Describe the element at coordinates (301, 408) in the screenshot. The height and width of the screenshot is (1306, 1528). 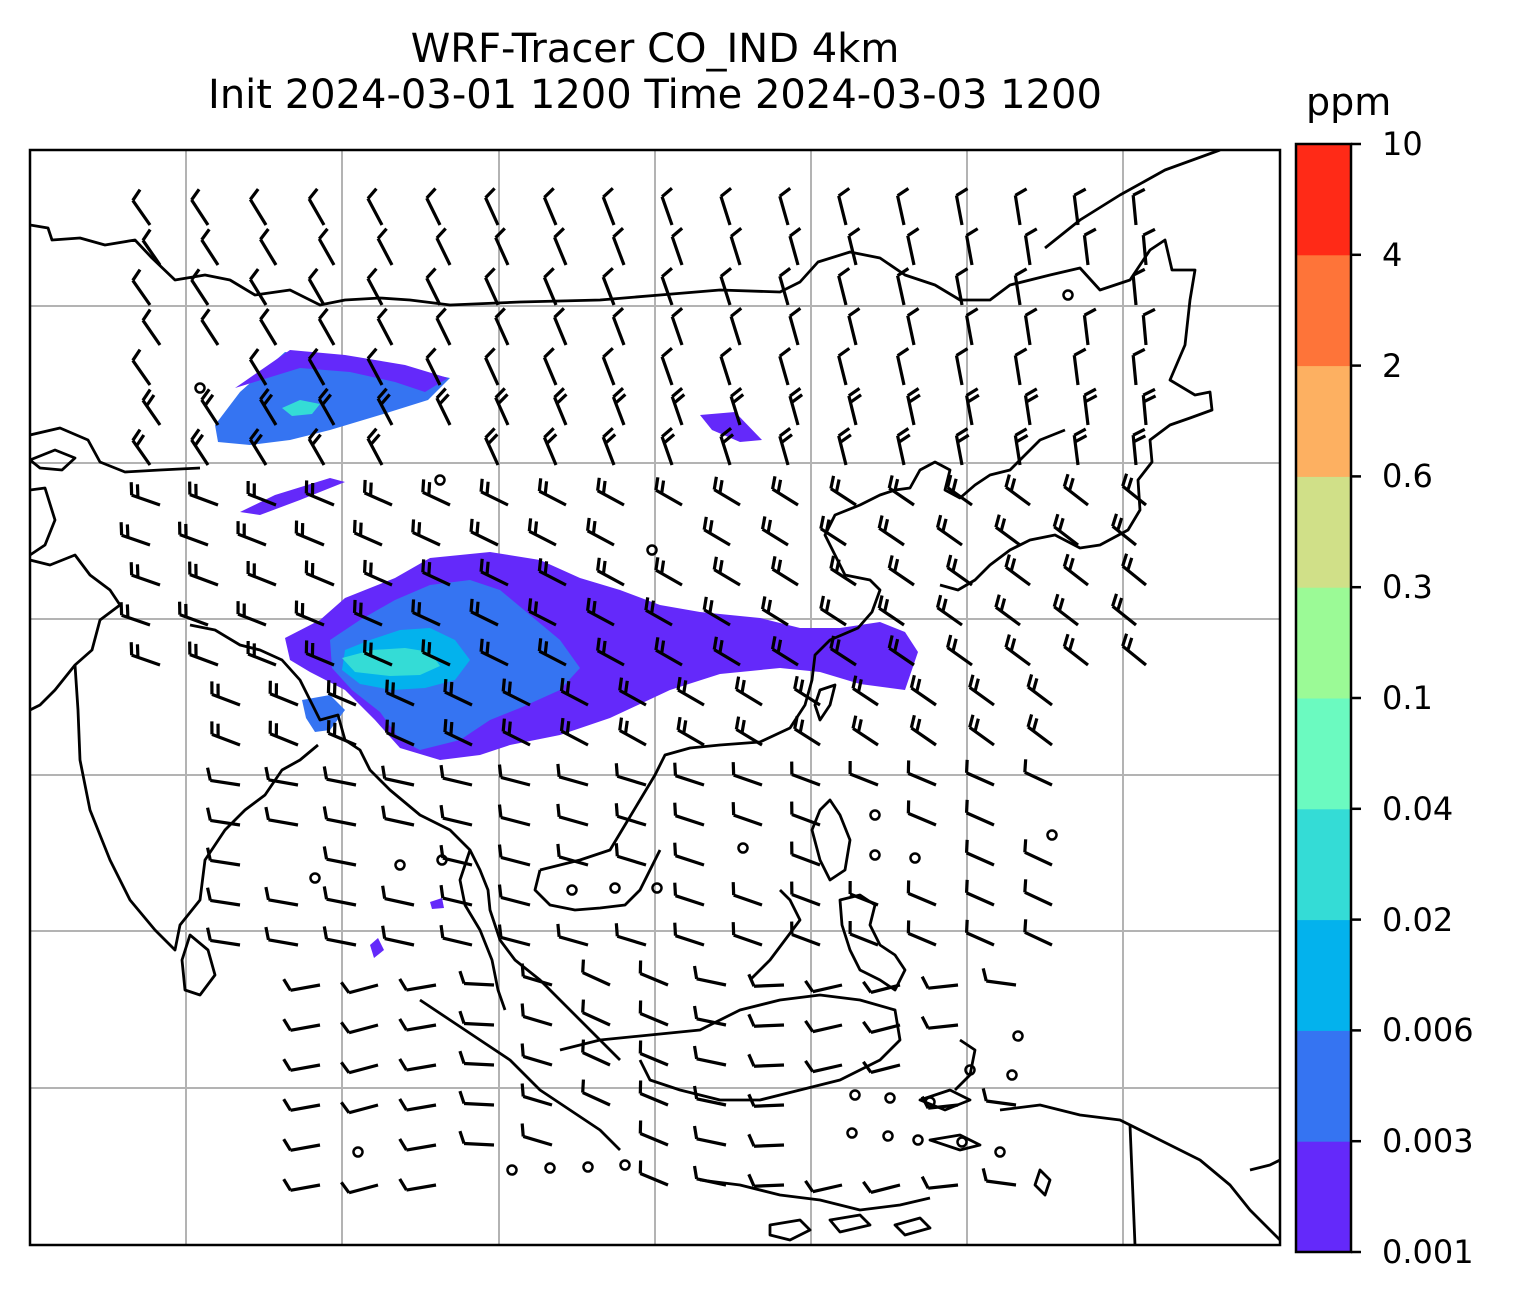
I see `northern-plume-core` at that location.